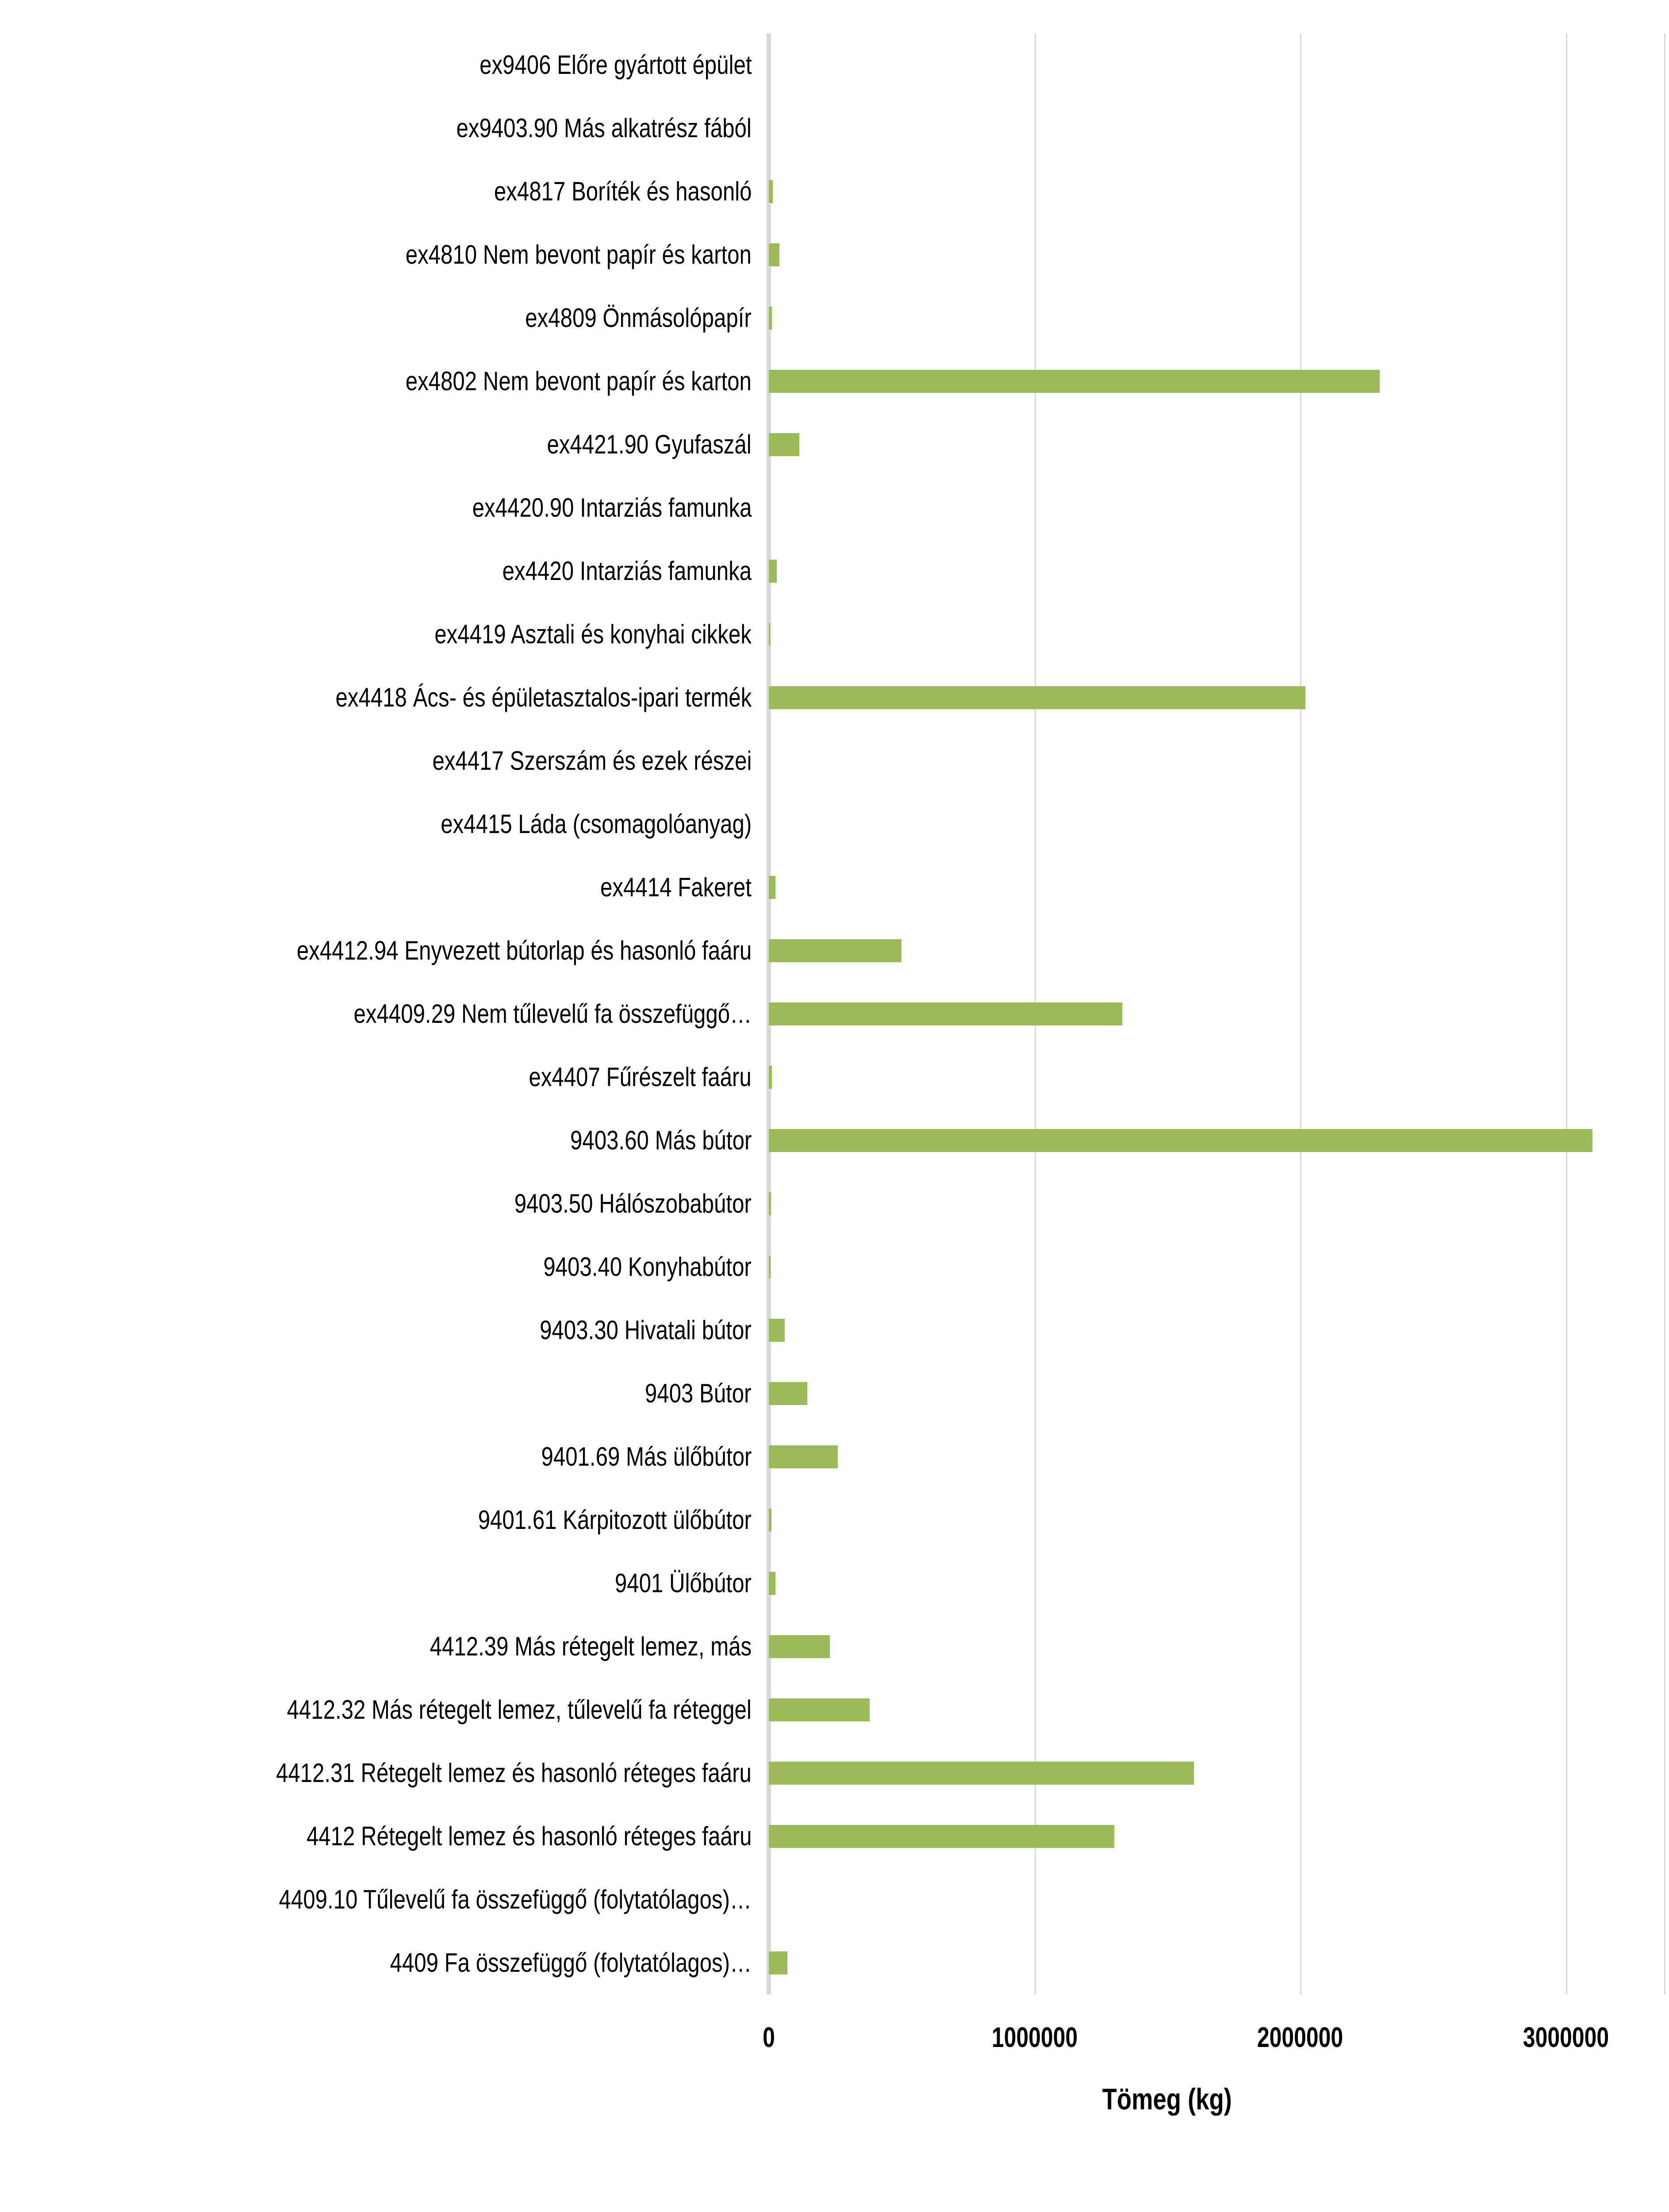 The width and height of the screenshot is (1669, 2212). I want to click on category-label-row: ex4421.90 Gyufaszál, so click(379, 445).